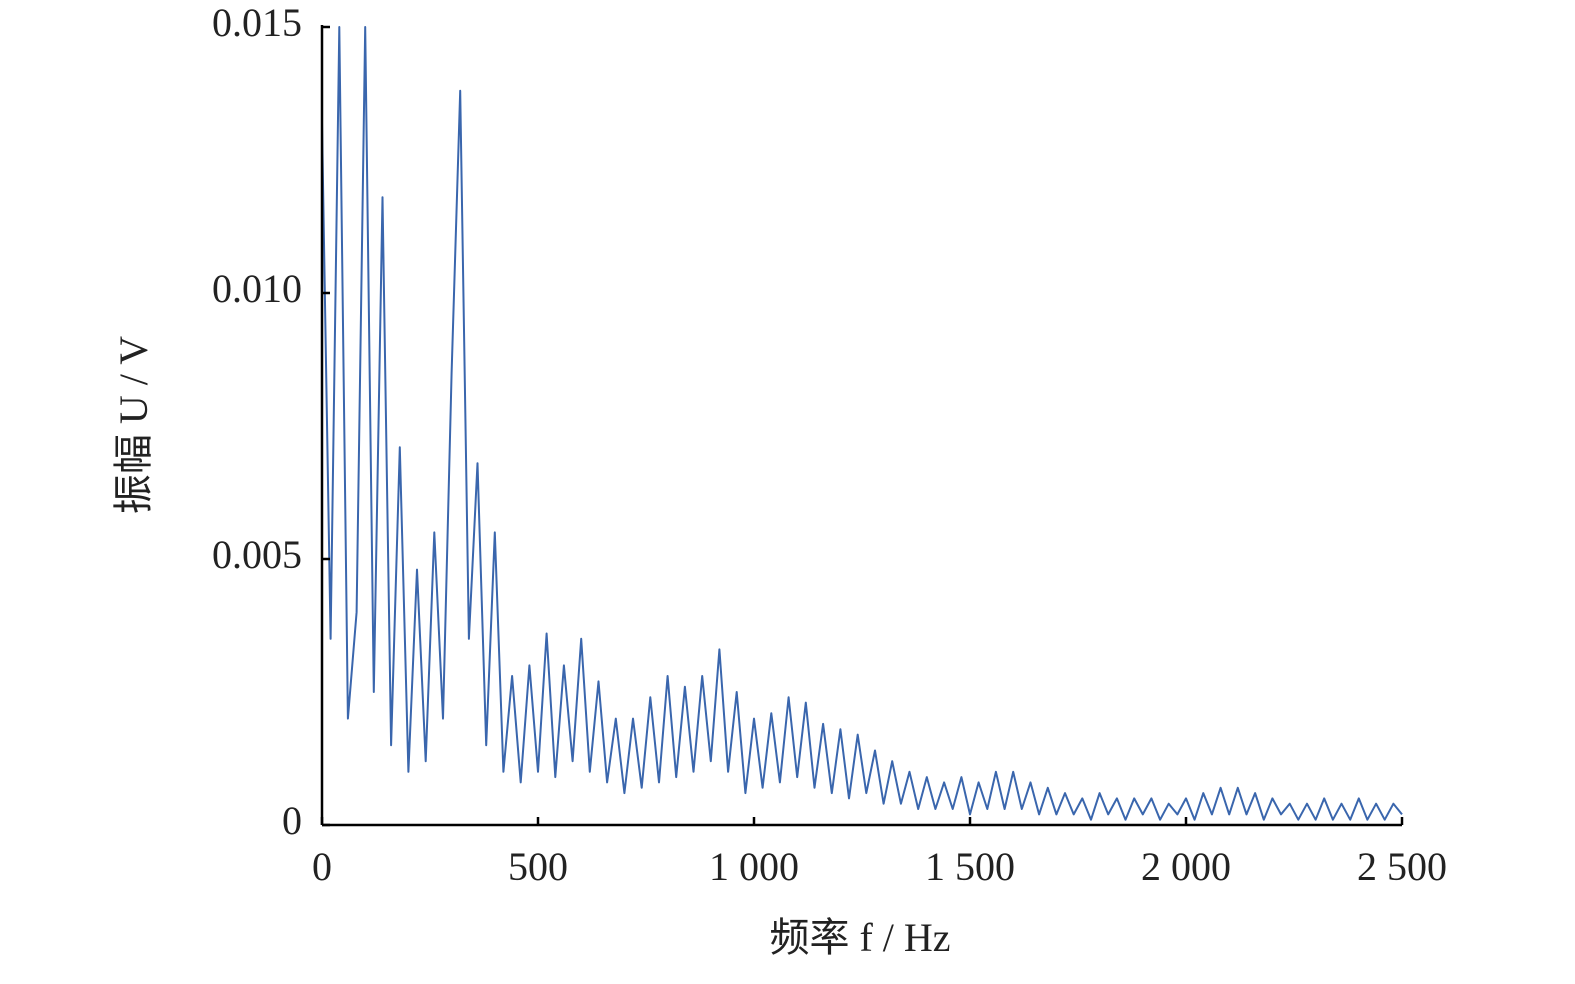 This screenshot has width=1575, height=984. I want to click on x-tick-label: 0, so click(322, 866).